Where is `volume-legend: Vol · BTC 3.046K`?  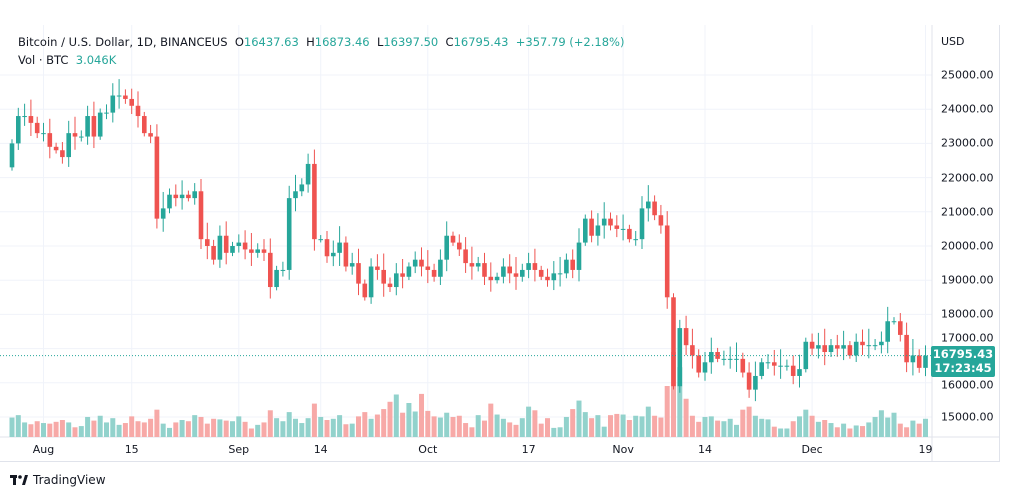
volume-legend: Vol · BTC 3.046K is located at coordinates (67, 60).